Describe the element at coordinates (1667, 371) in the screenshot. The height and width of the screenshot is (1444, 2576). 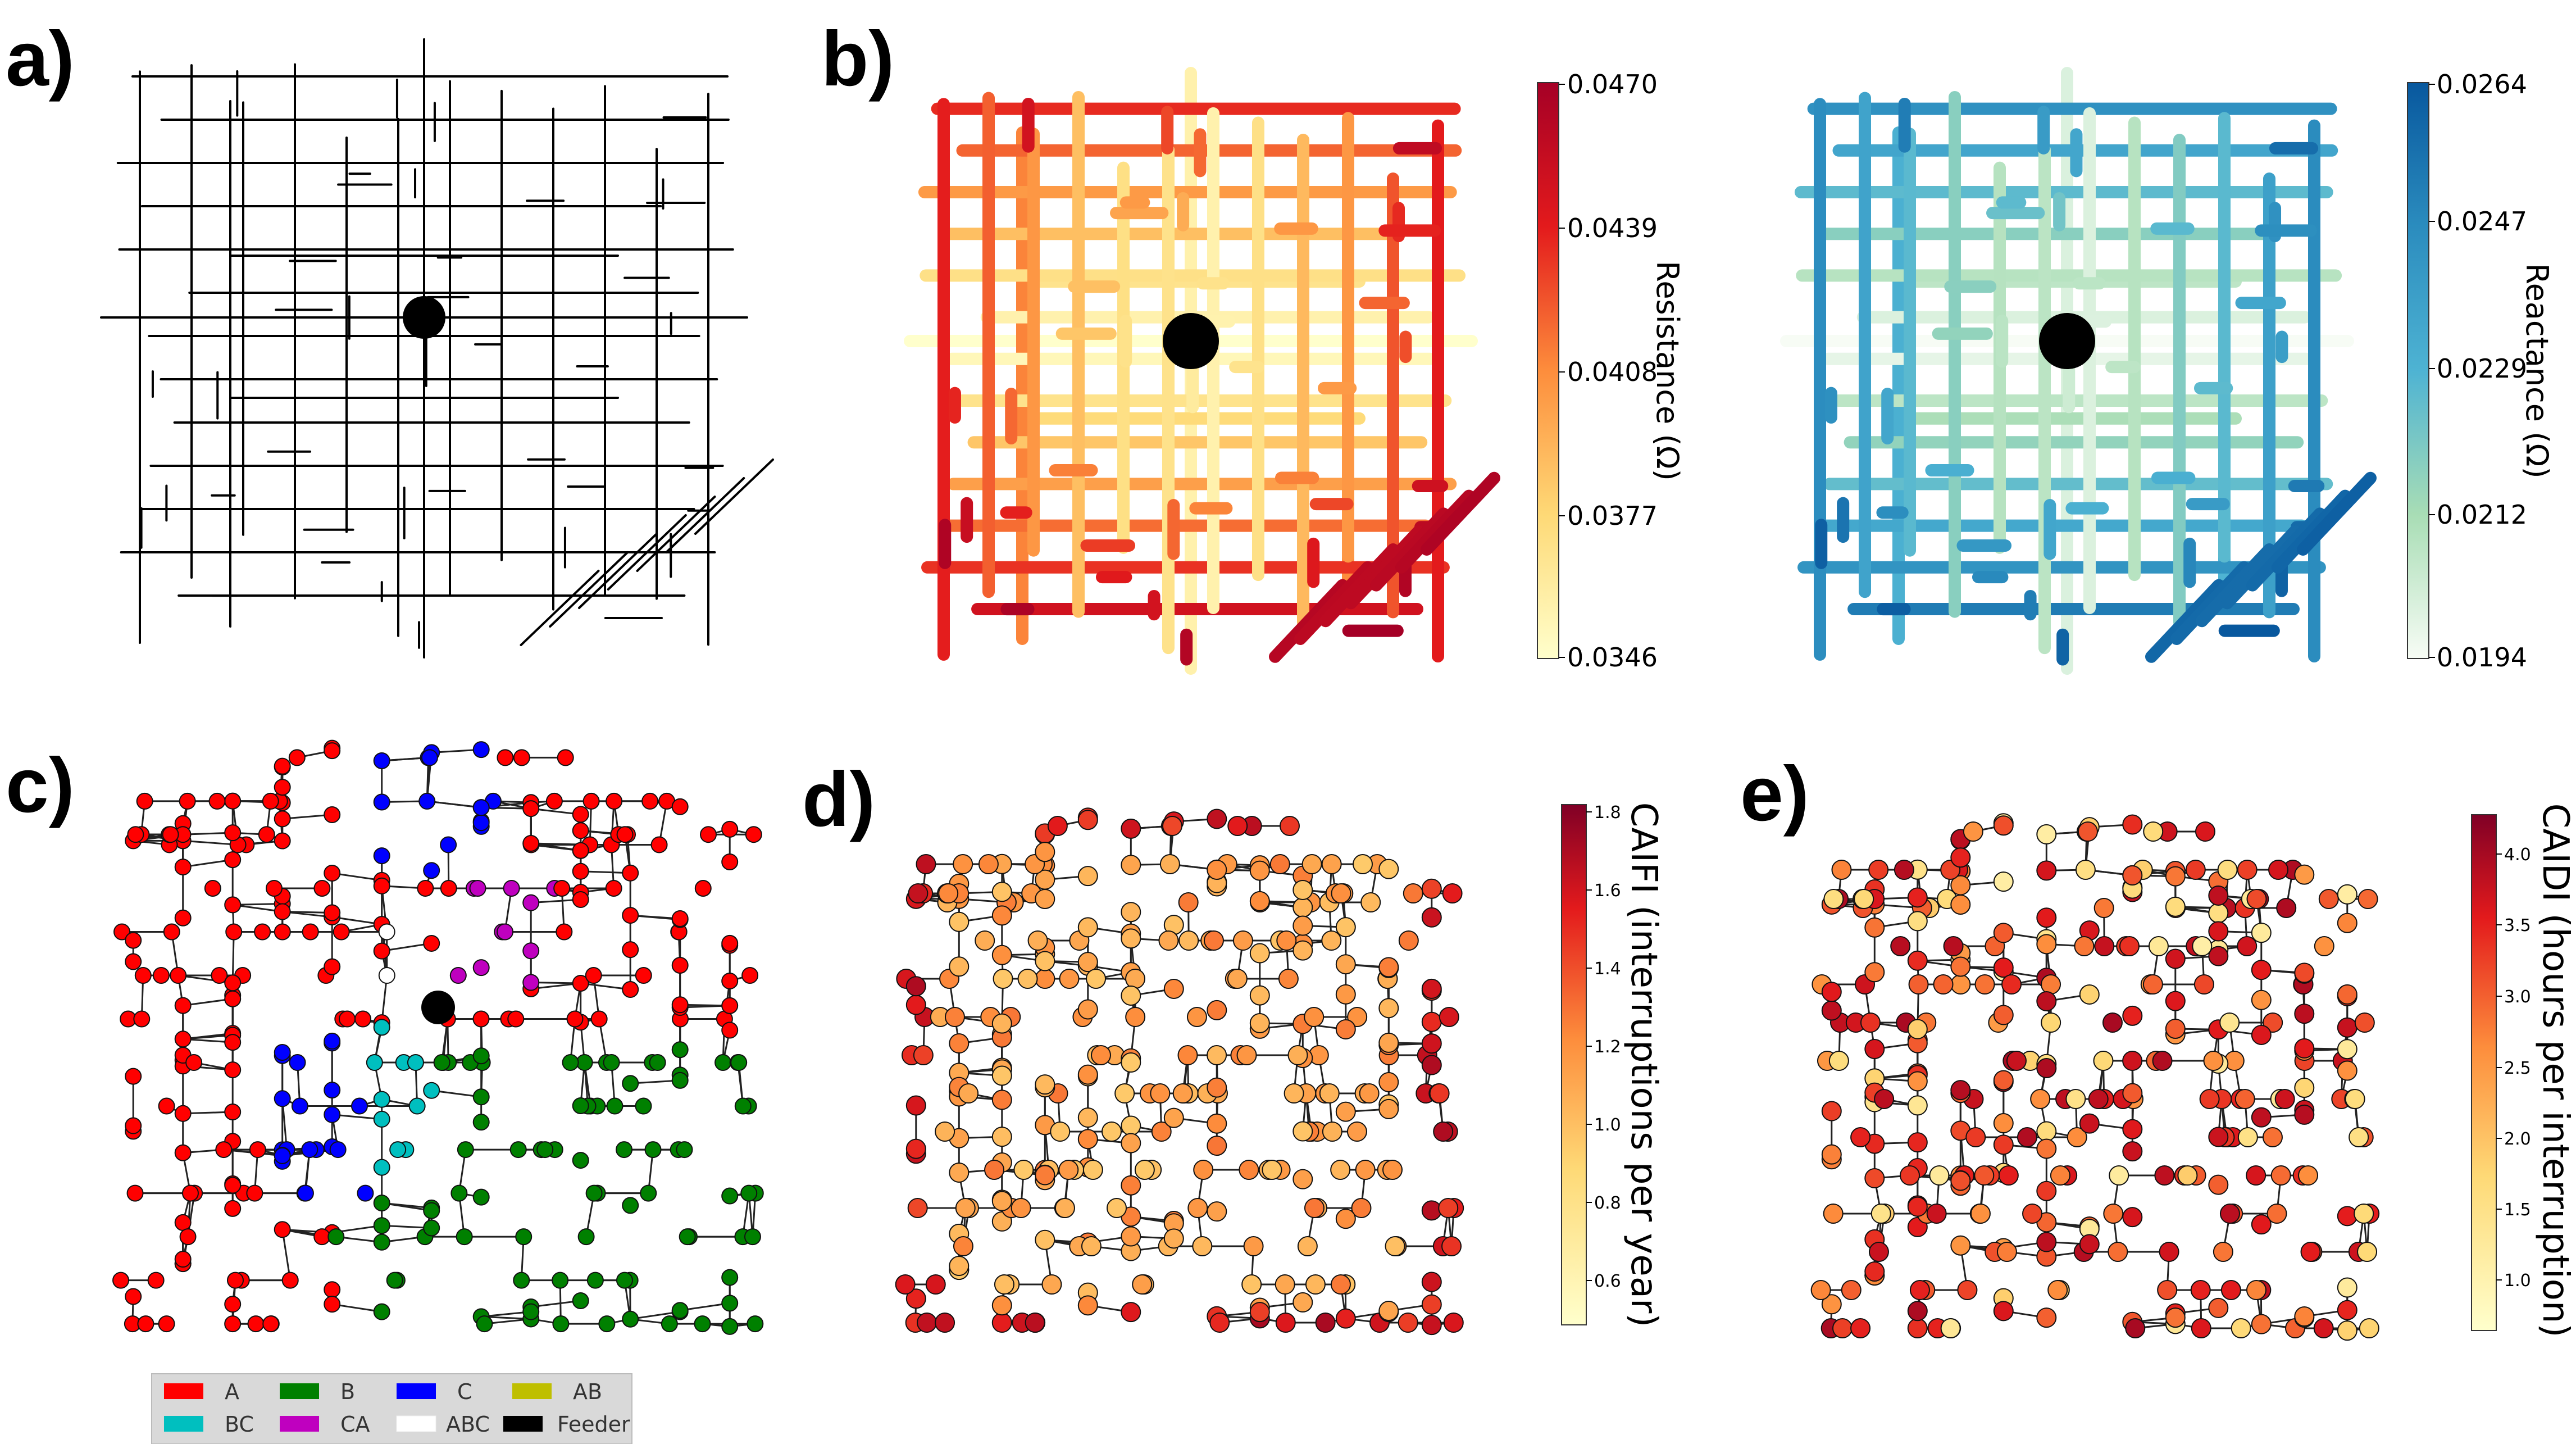
I see `resistance-axis-title: Resistance (Ω)` at that location.